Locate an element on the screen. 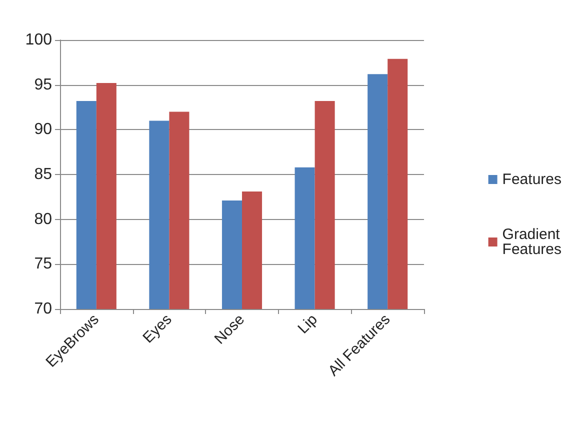 Image resolution: width=579 pixels, height=429 pixels. y-tick-label: 100 is located at coordinates (38, 40).